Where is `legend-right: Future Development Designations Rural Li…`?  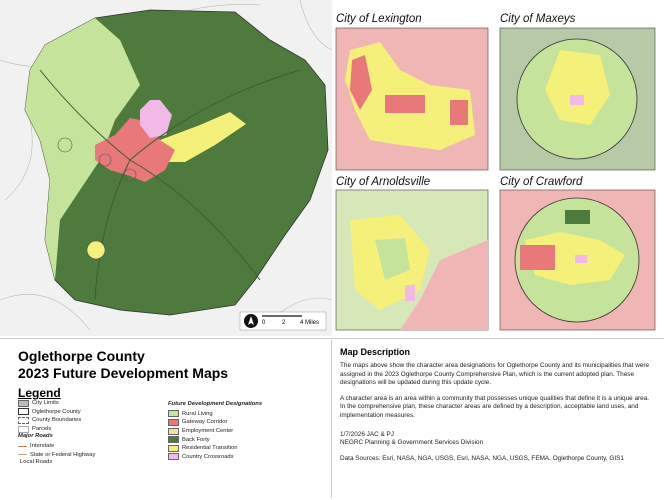 legend-right: Future Development Designations Rural Li… is located at coordinates (215, 431).